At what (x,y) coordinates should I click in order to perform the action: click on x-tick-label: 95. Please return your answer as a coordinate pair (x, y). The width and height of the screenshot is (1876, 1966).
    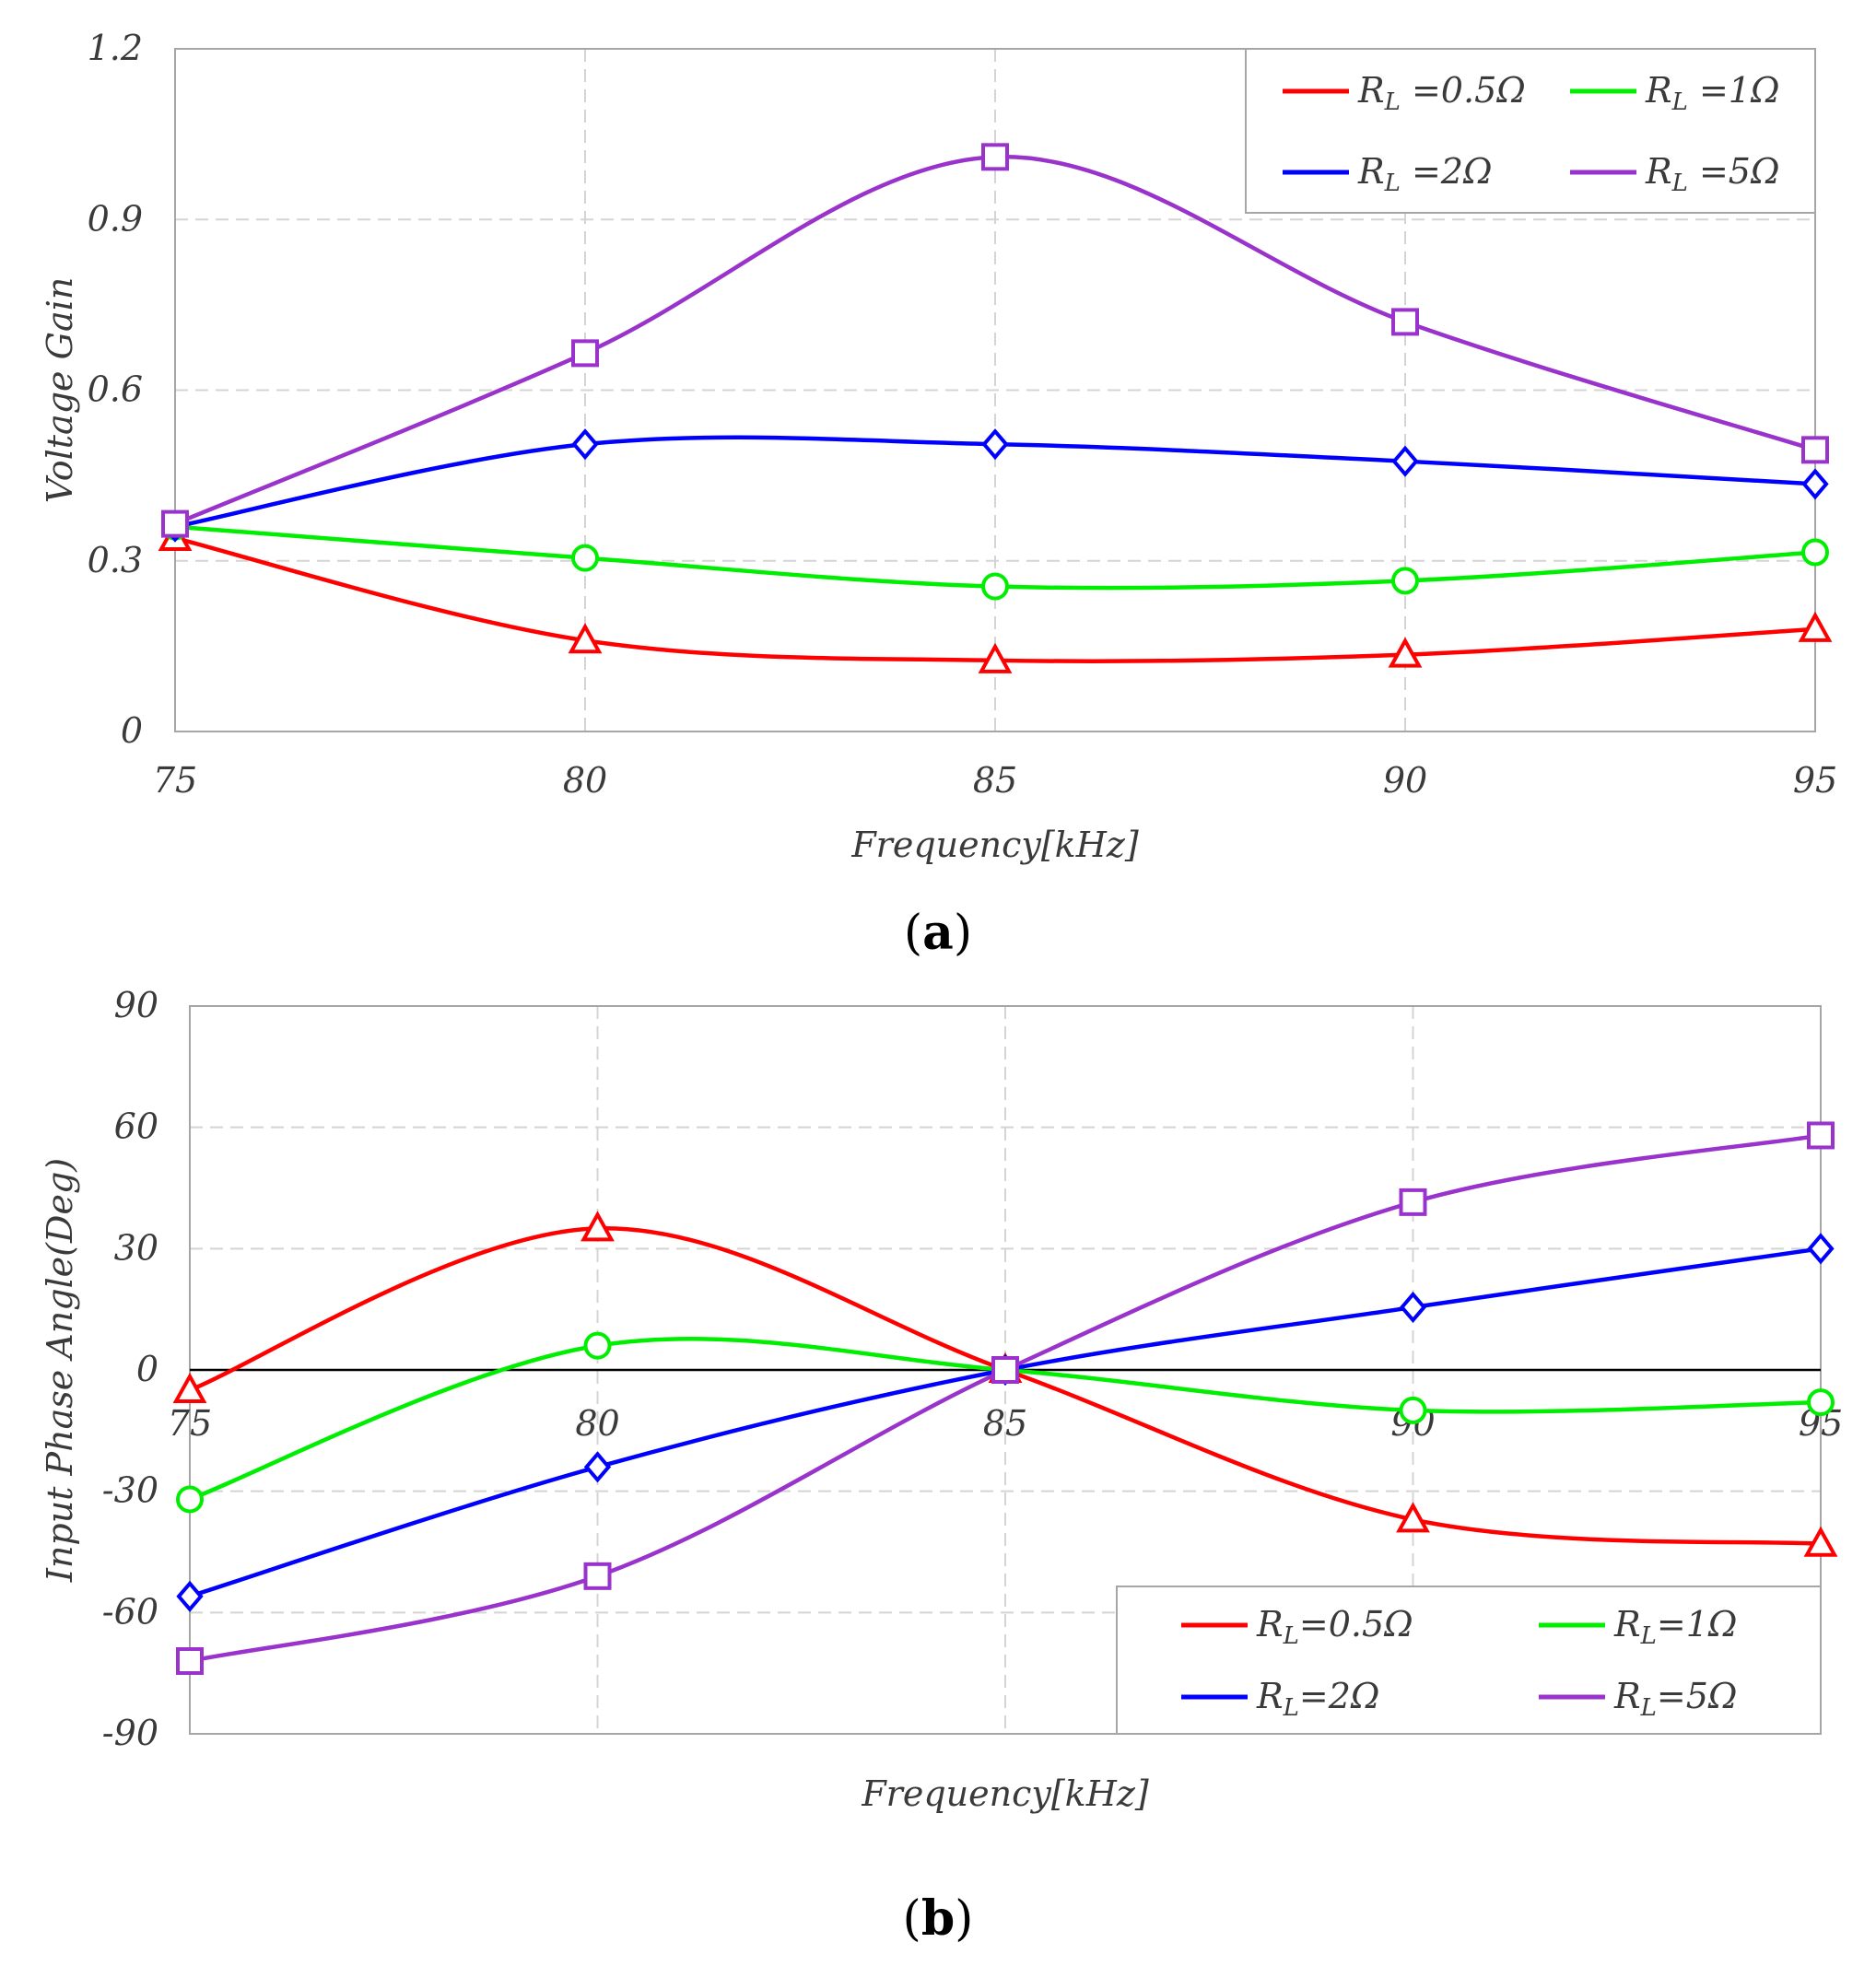
    Looking at the image, I should click on (1815, 780).